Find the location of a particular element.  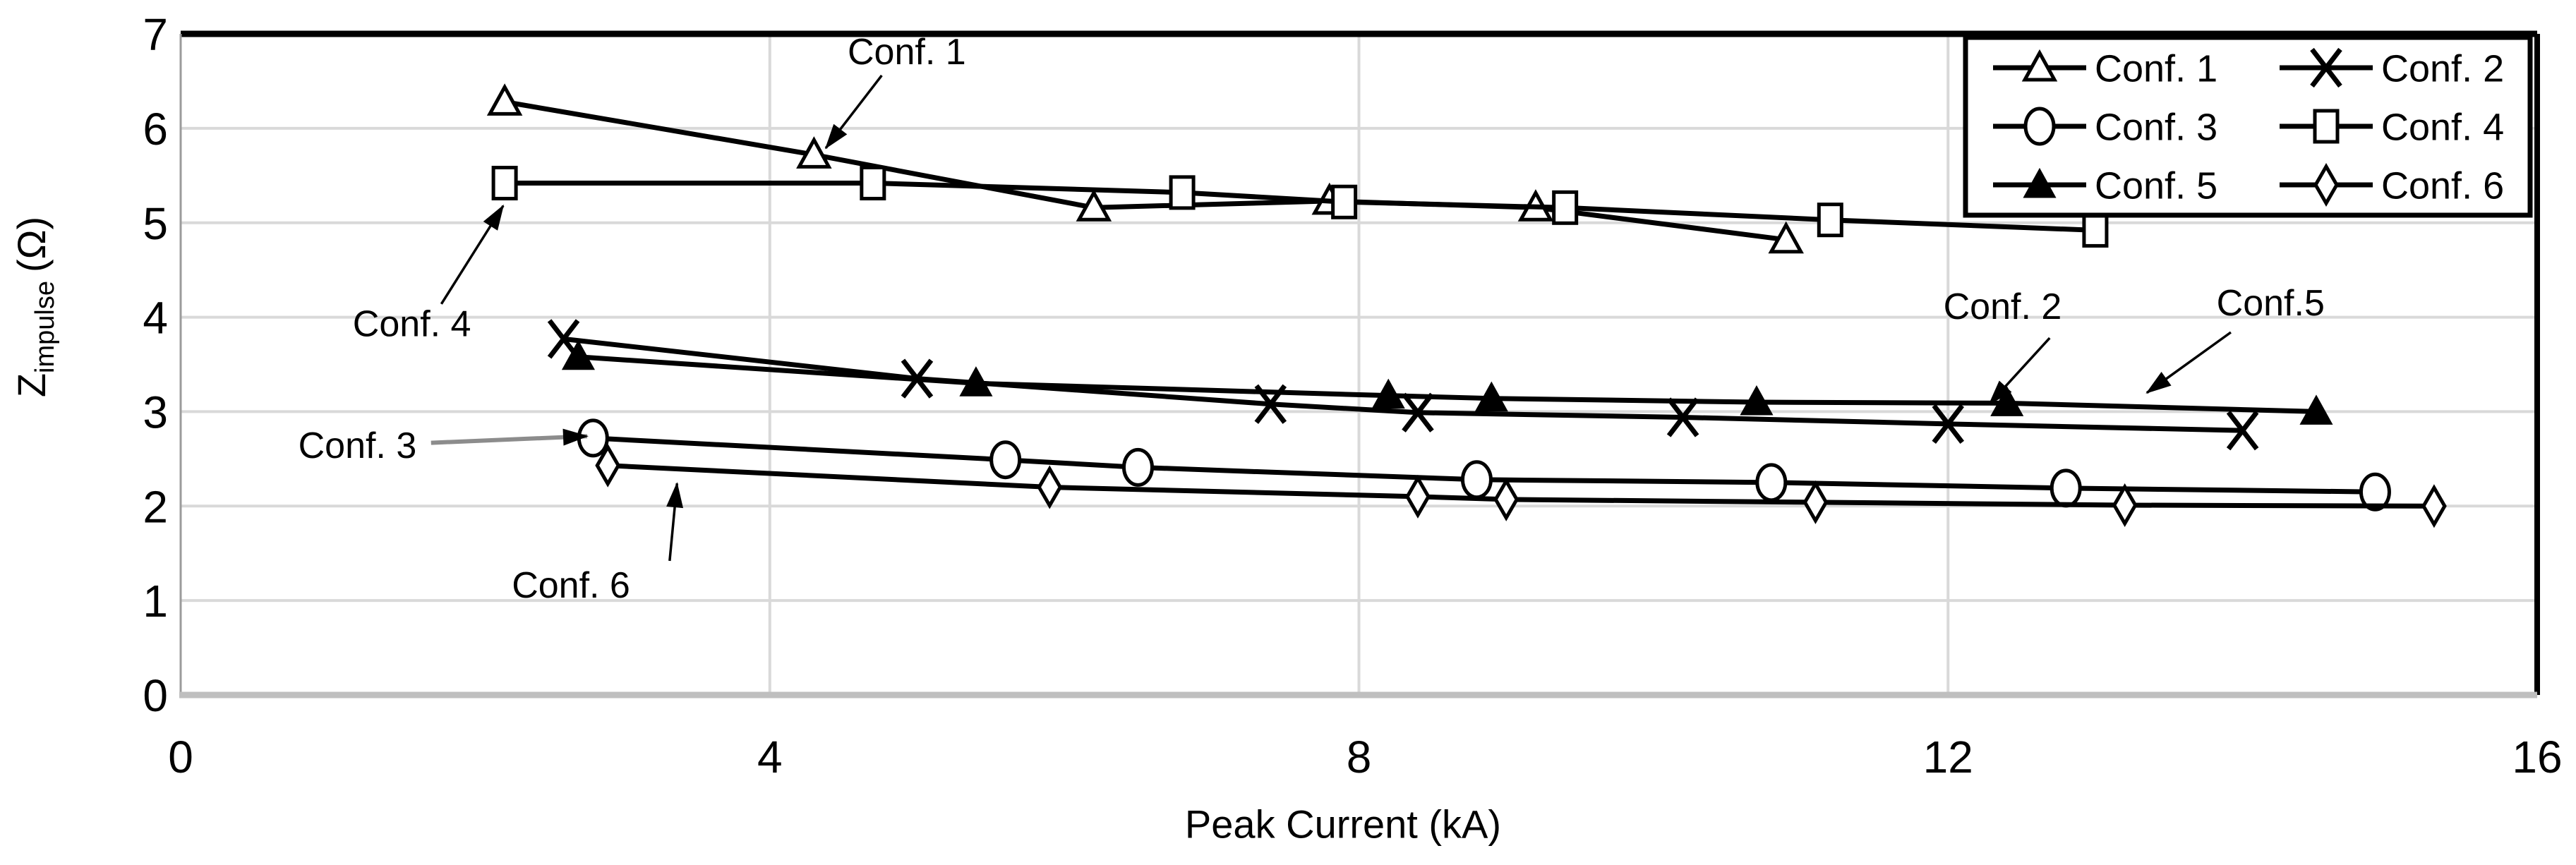

legend-label: Conf. 2 is located at coordinates (2442, 68).